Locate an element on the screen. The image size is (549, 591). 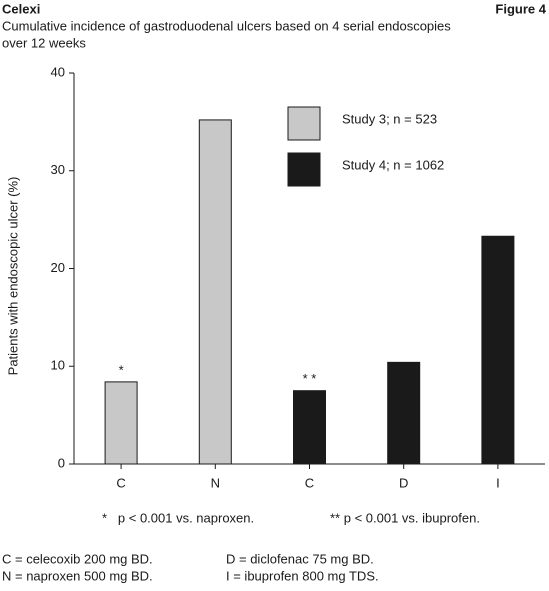
legend-label: Study 3; n = 523 is located at coordinates (389, 118).